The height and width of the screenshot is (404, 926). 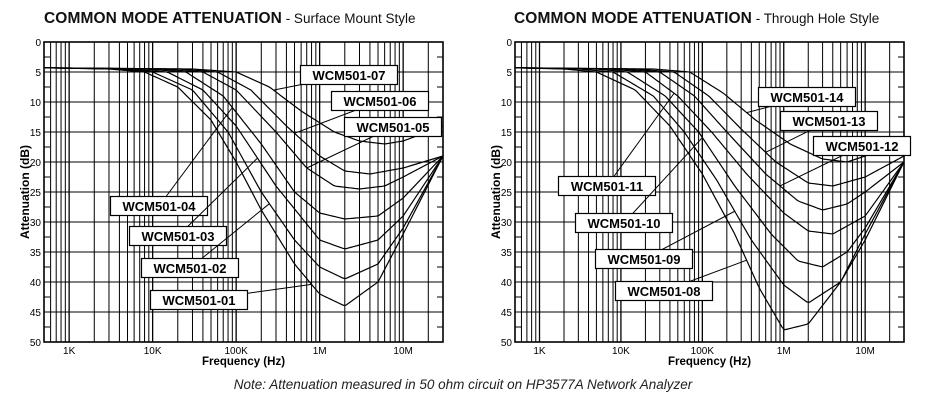 I want to click on callout-label: WCM501-02, so click(x=190, y=268).